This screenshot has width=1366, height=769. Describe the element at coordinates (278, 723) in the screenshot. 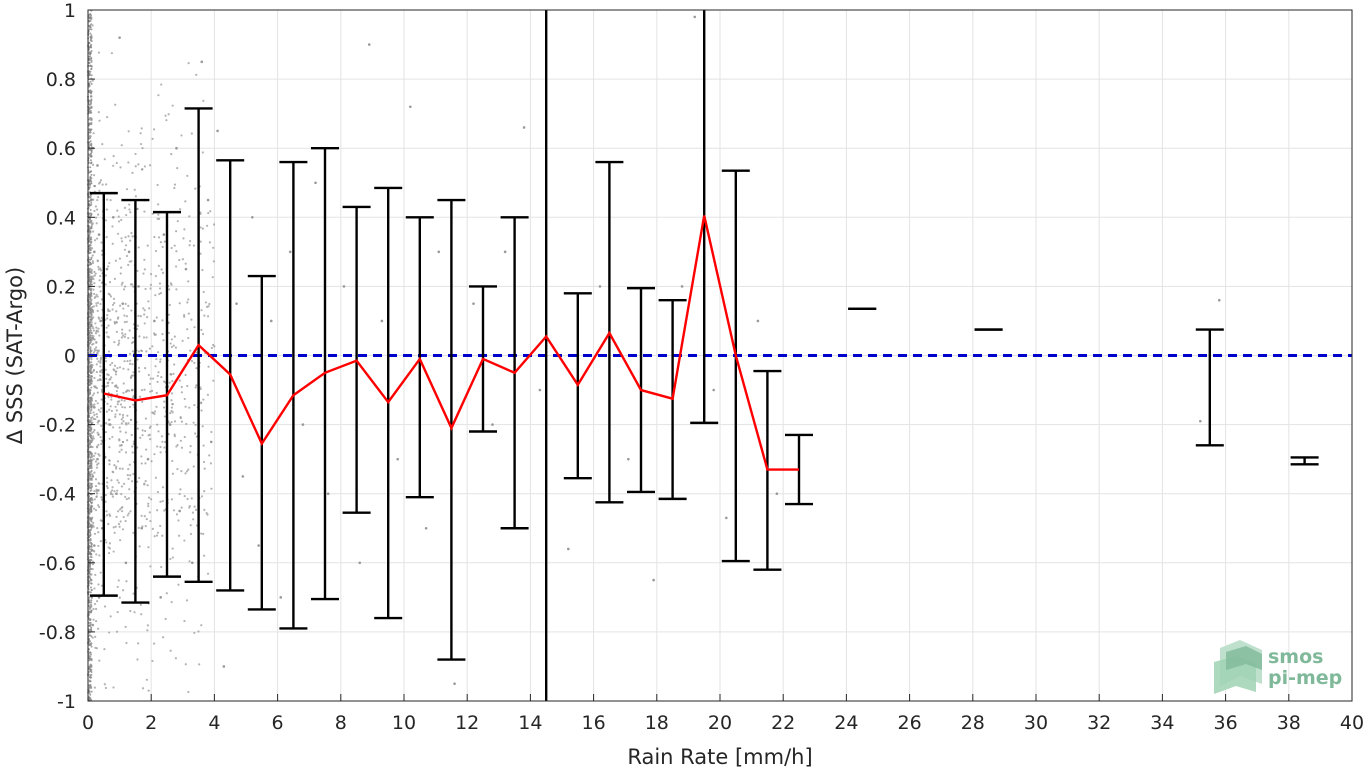

I see `x-tick-label-3: 6` at that location.